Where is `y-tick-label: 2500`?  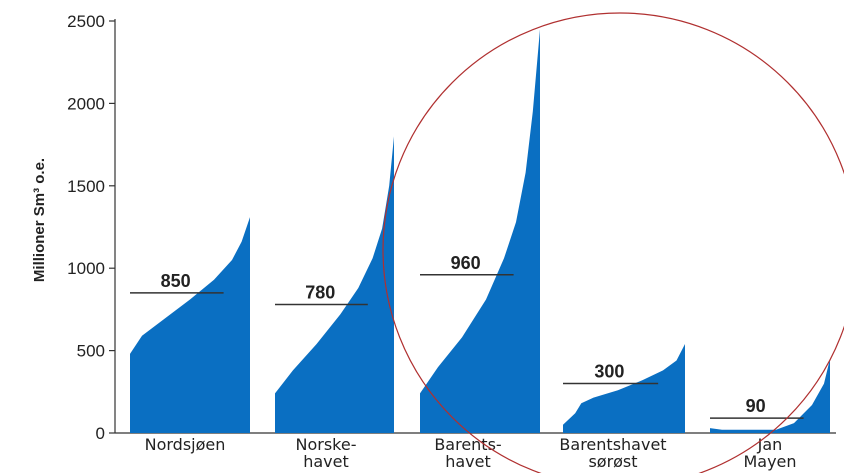
y-tick-label: 2500 is located at coordinates (86, 21).